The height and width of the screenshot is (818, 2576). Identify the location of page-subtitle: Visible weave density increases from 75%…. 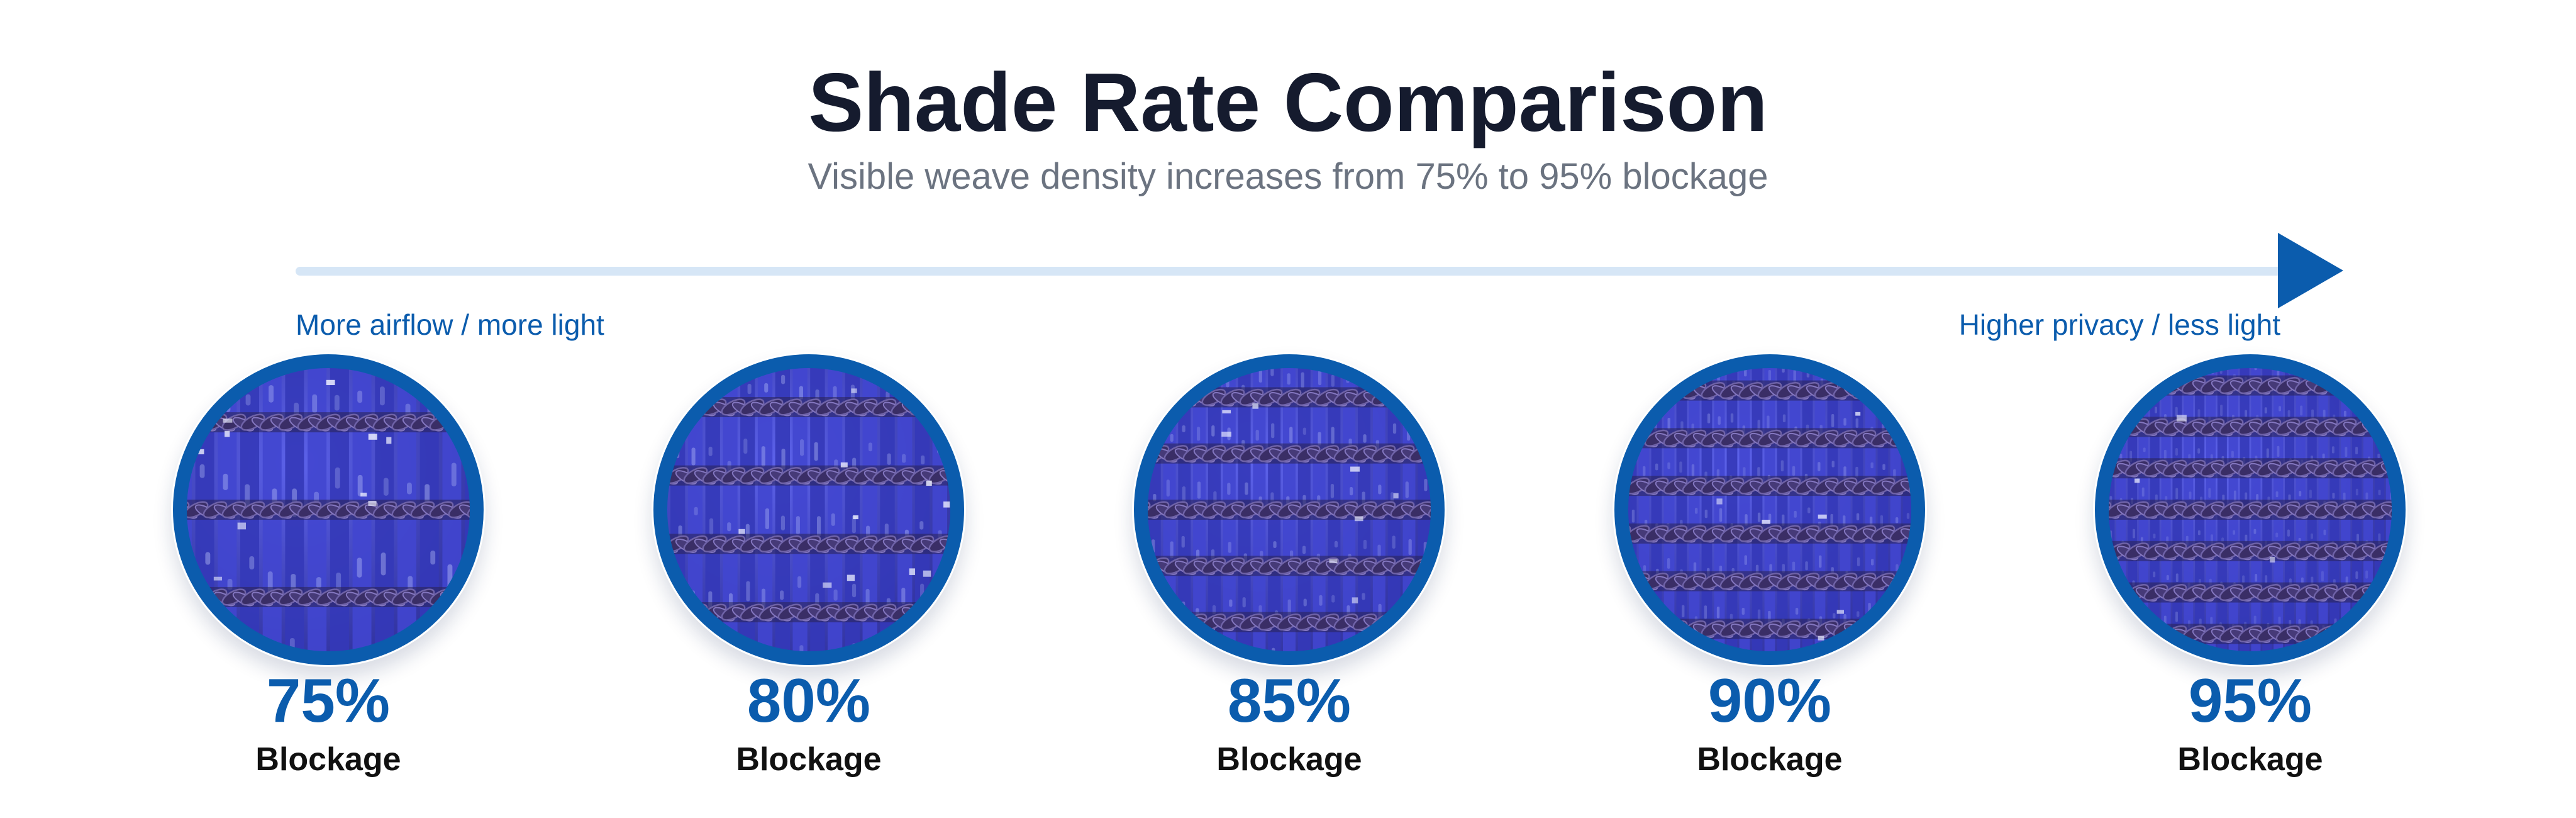
(1288, 177).